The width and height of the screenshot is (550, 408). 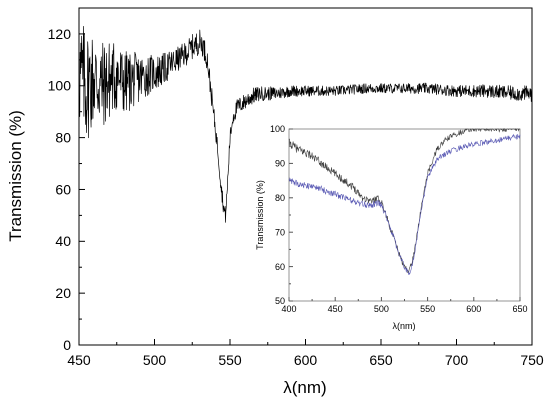 What do you see at coordinates (381, 360) in the screenshot?
I see `main-x-tick-label: 650` at bounding box center [381, 360].